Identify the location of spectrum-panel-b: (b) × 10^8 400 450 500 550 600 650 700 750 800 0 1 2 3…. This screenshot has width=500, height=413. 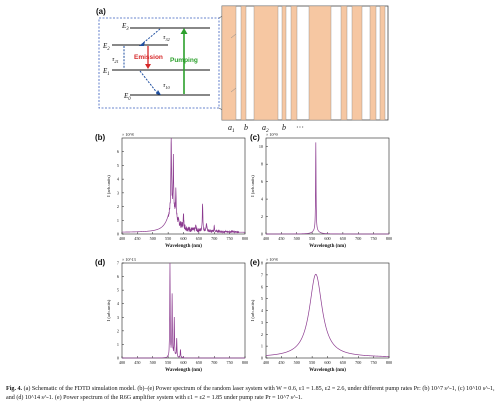
(171, 190).